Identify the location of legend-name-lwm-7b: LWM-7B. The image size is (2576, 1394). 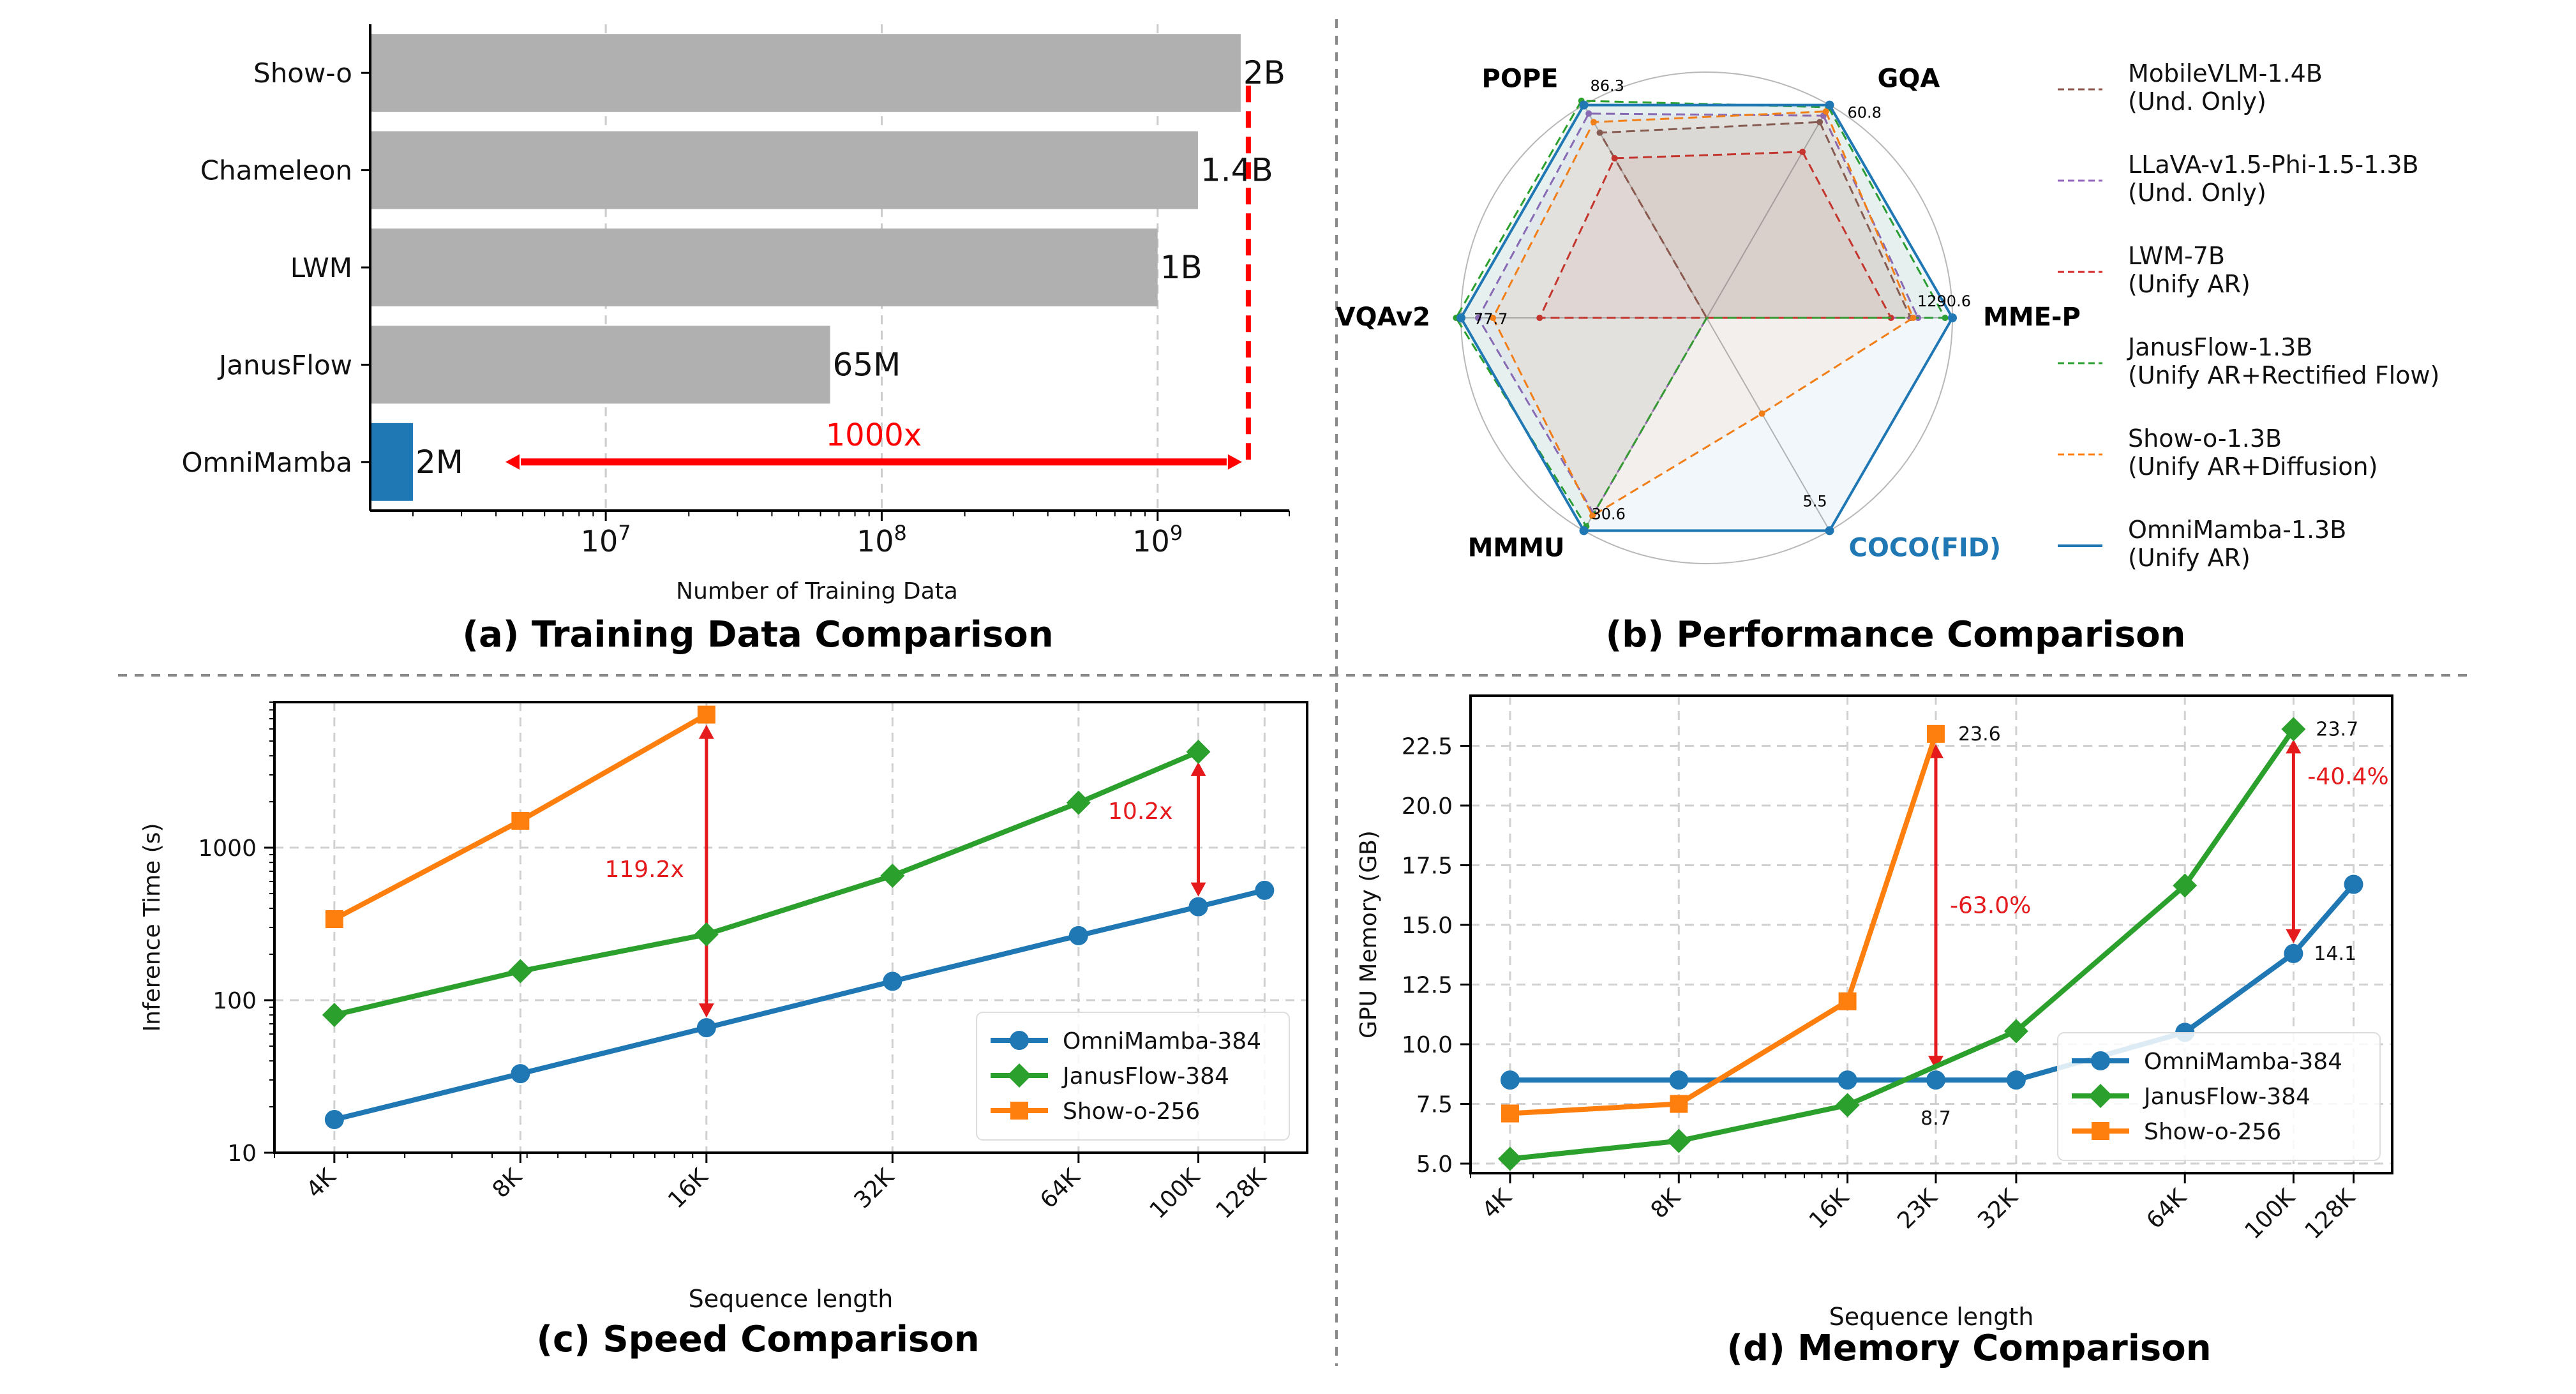
(2176, 256).